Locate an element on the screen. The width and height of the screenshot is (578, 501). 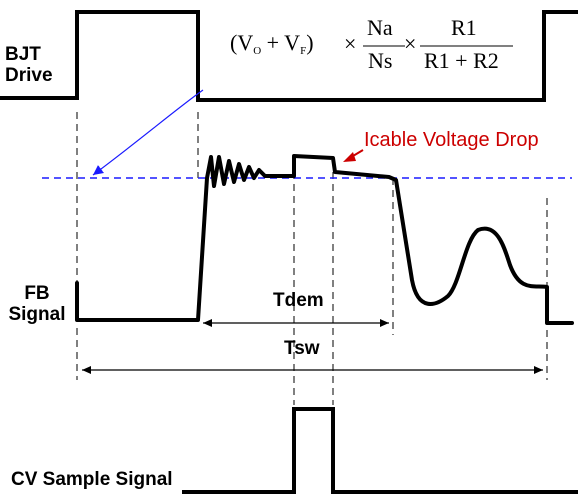
formula-r1-plus-r2: R1 + R2 is located at coordinates (461, 60).